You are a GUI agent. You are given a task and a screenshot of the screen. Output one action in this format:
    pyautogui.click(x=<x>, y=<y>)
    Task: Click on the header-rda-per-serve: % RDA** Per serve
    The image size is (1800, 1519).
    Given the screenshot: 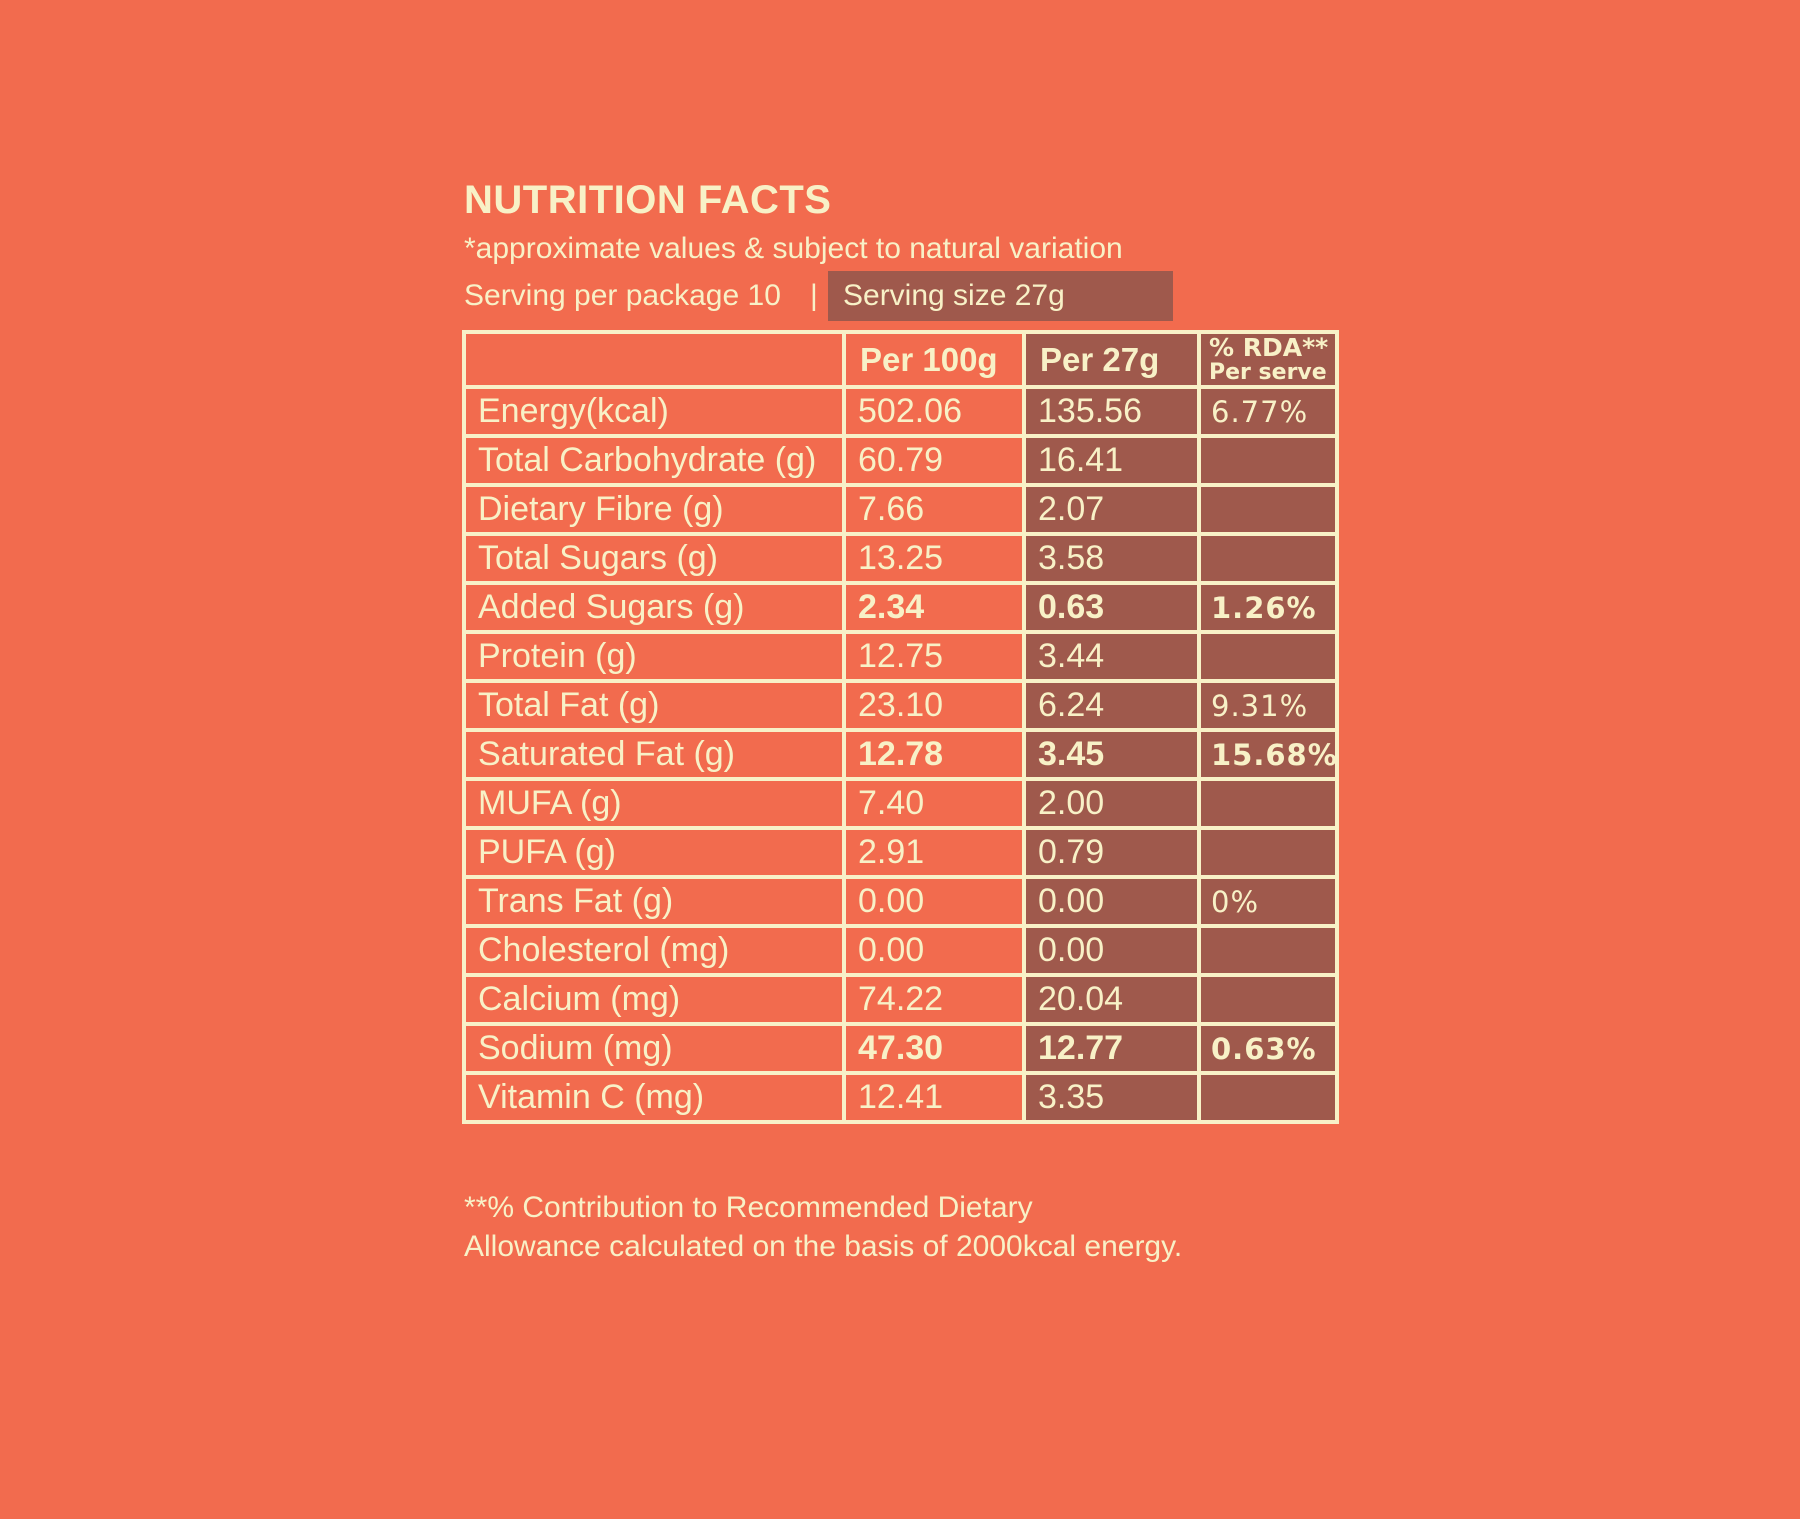 What is the action you would take?
    pyautogui.click(x=1268, y=359)
    